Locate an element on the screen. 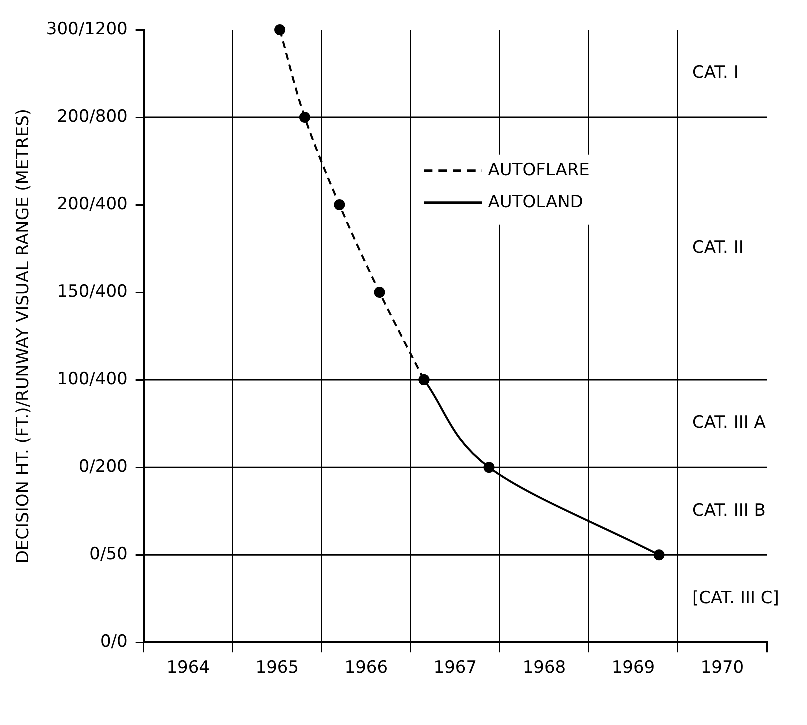  x-tick-label: 1967 is located at coordinates (456, 668).